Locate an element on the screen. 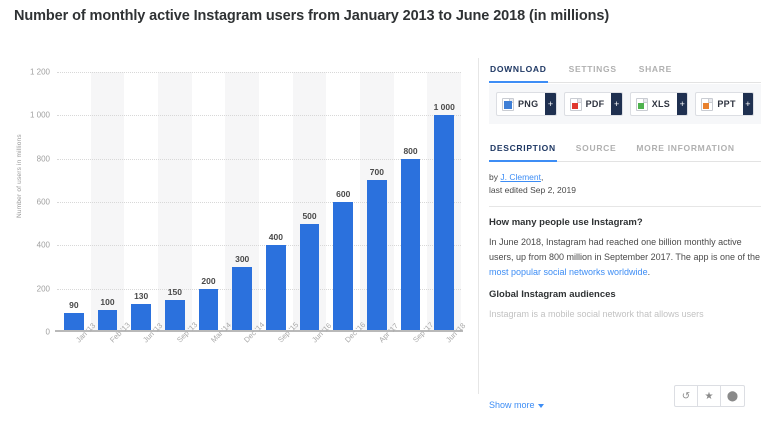  bar-value-label: 700 is located at coordinates (376, 172).